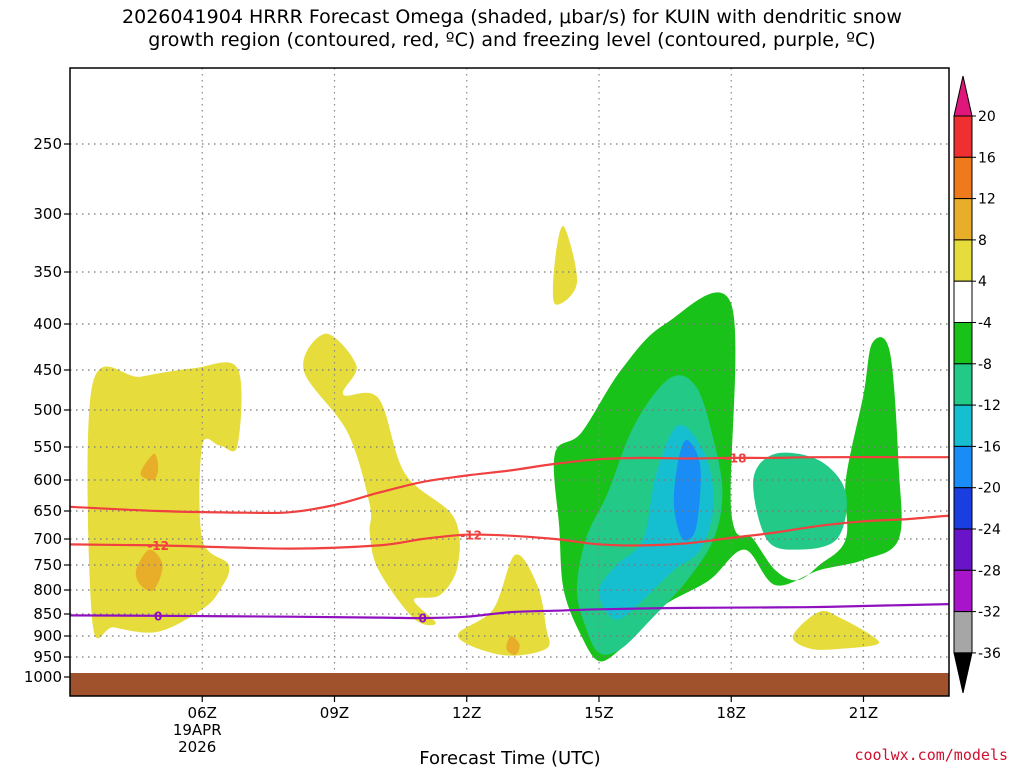  I want to click on y-tick-label-15: 1000, so click(43, 677).